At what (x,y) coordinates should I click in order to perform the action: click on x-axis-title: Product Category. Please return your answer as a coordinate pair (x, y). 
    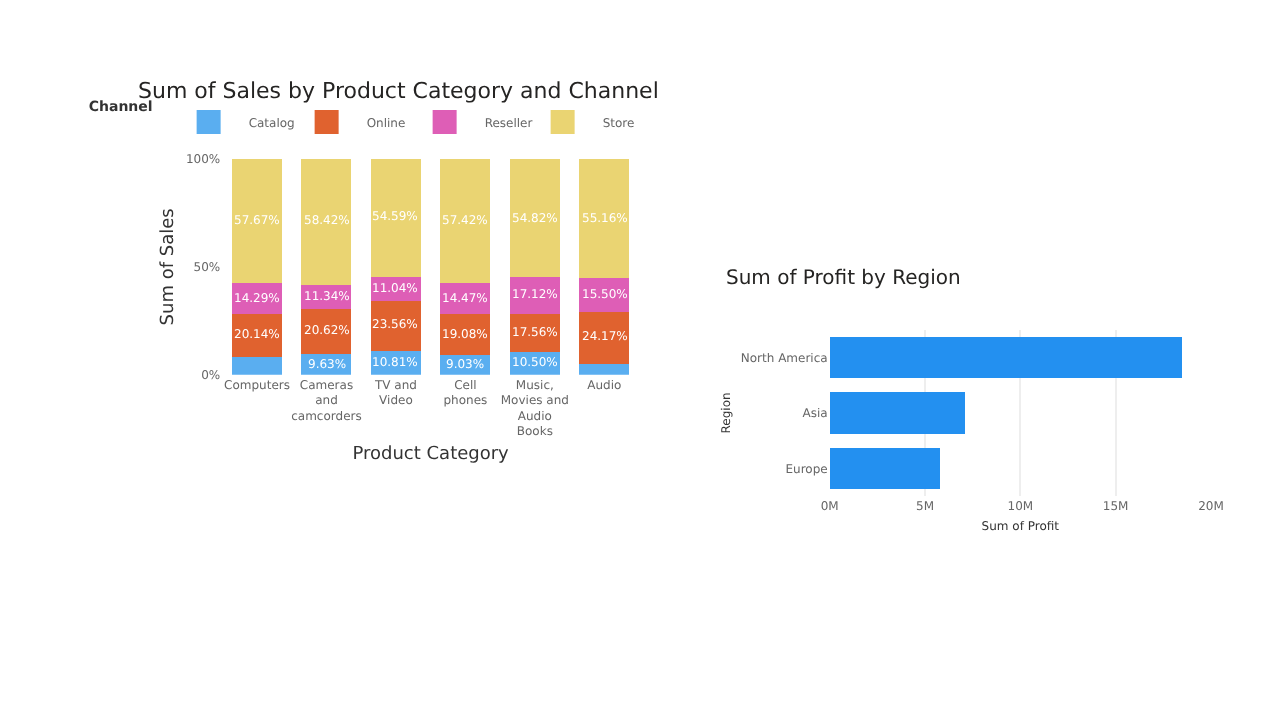
    Looking at the image, I should click on (431, 455).